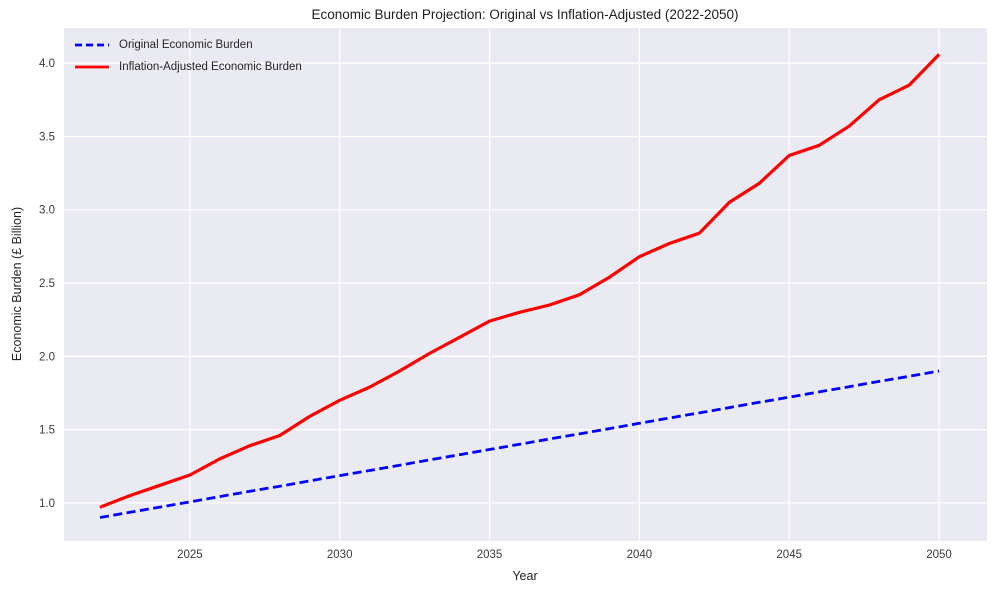 The image size is (996, 594). Describe the element at coordinates (47, 357) in the screenshot. I see `y-tick-2: 2.0` at that location.